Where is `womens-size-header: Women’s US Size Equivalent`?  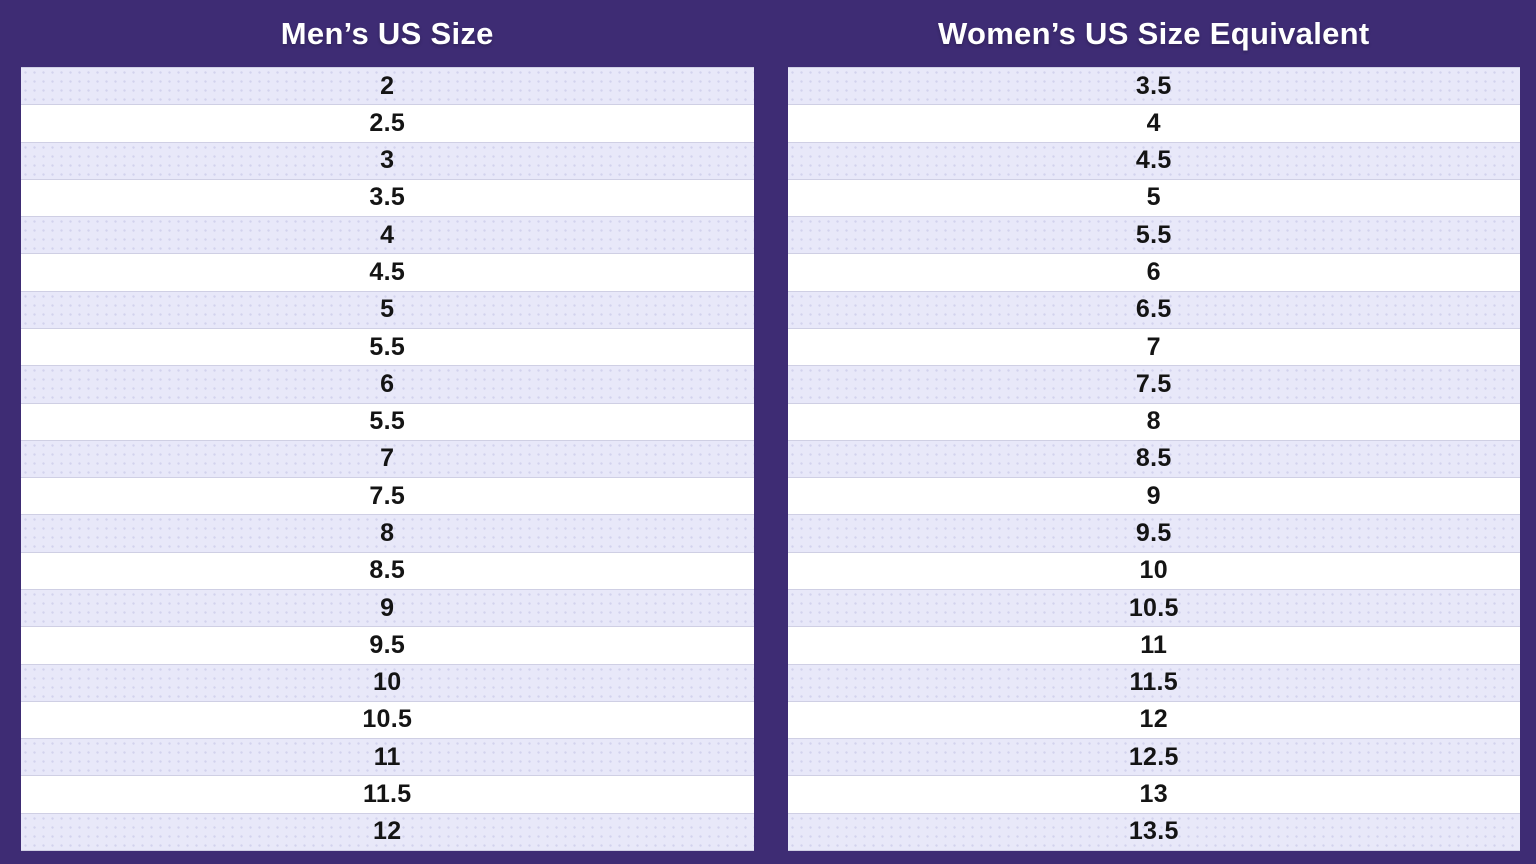 womens-size-header: Women’s US Size Equivalent is located at coordinates (1153, 33).